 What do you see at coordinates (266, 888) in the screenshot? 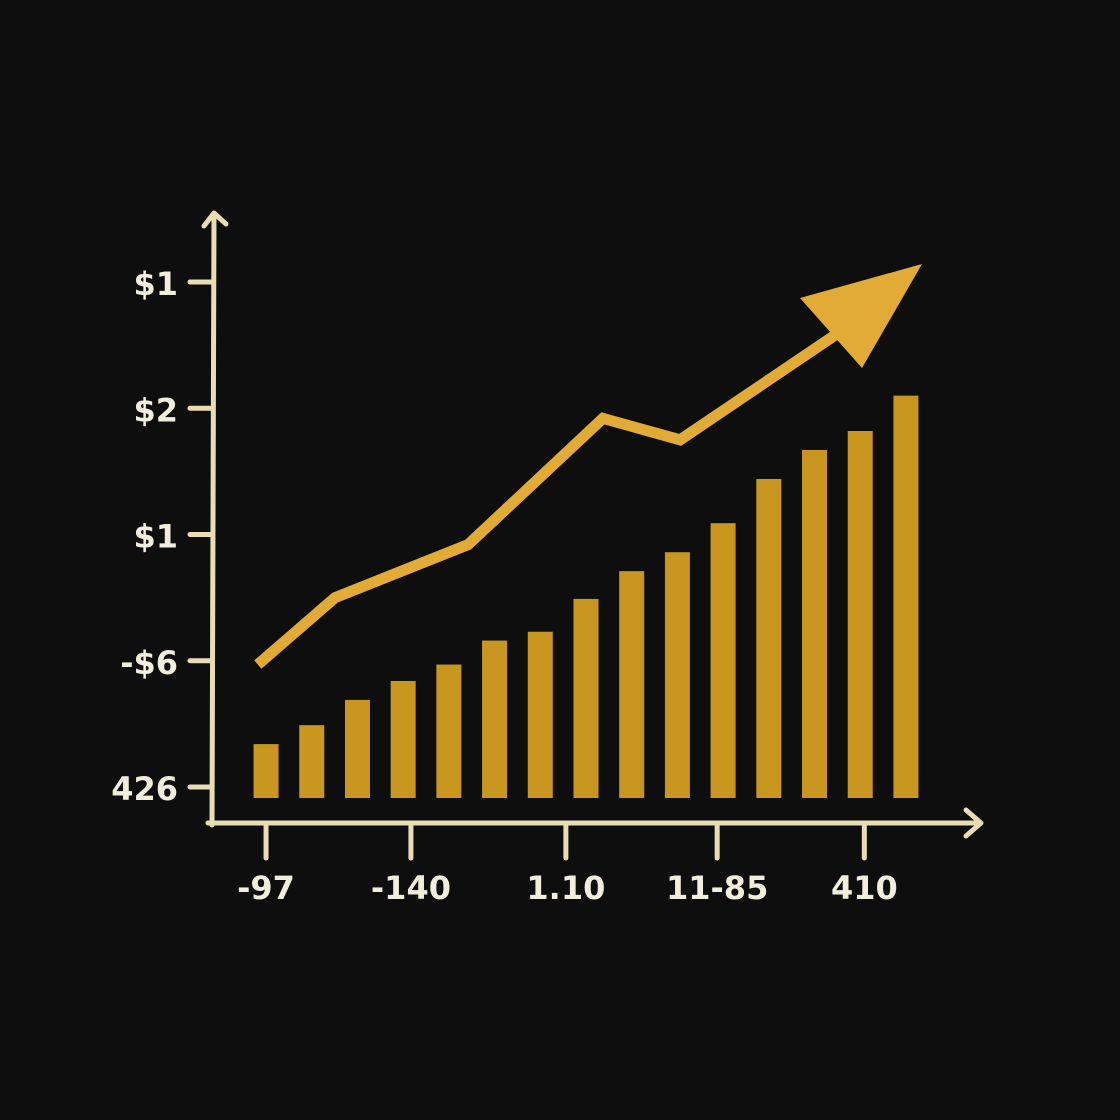
I see `x-tick-label: -97` at bounding box center [266, 888].